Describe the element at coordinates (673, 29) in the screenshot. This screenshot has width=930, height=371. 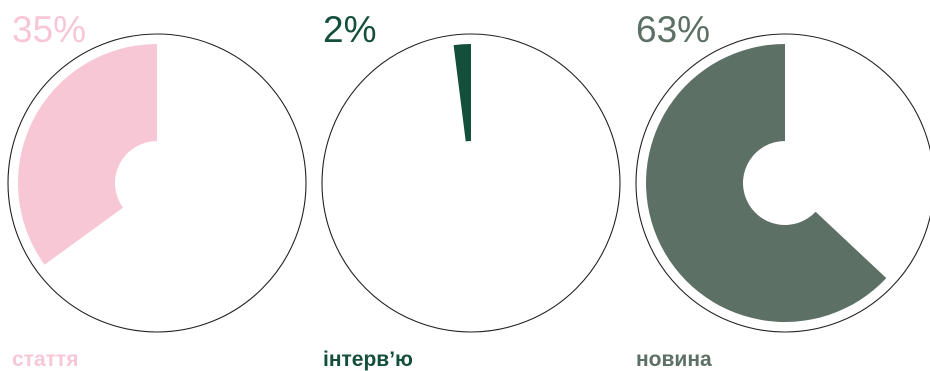
I see `pie-percentage-label: 63%` at that location.